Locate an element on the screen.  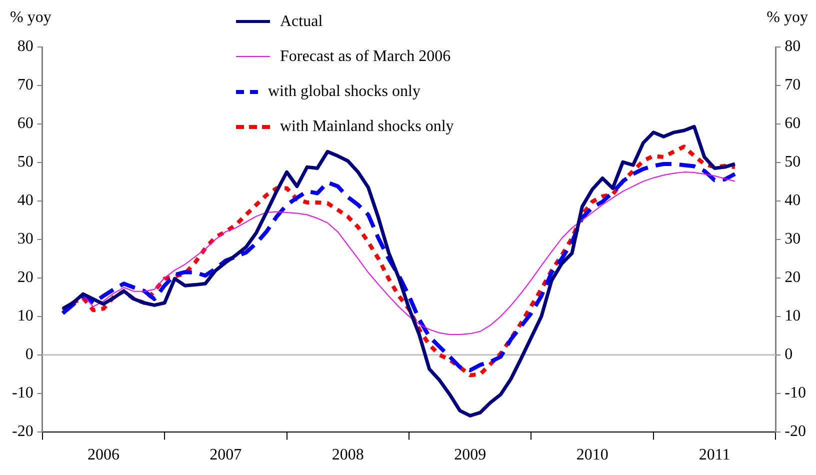
x-tick-label: 2009 is located at coordinates (470, 455).